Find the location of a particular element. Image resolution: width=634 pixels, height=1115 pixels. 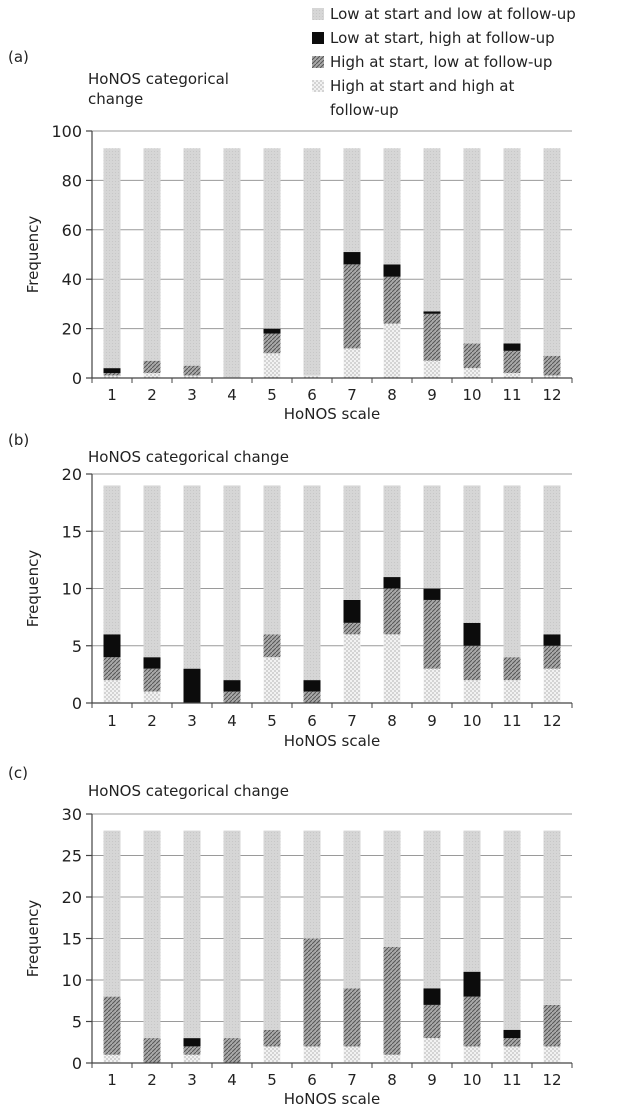

x-tick-label: 6 is located at coordinates (312, 395).